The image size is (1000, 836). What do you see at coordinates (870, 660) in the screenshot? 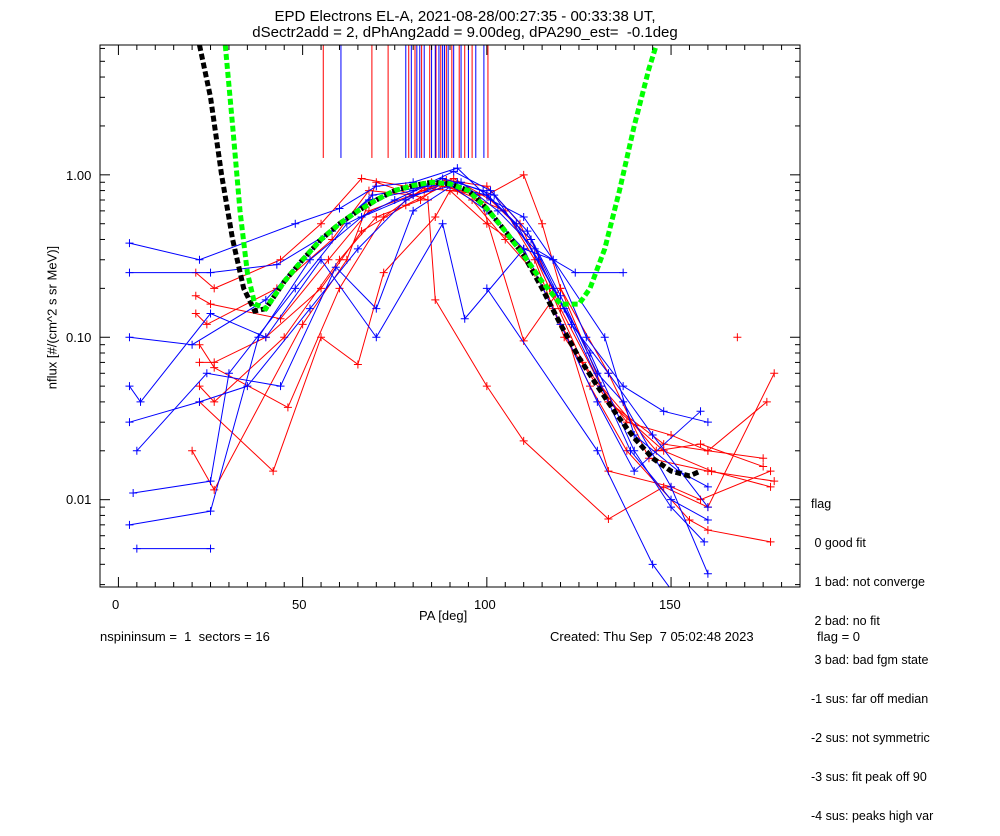
I see `legend-entry: 3 bad: bad fgm state` at bounding box center [870, 660].